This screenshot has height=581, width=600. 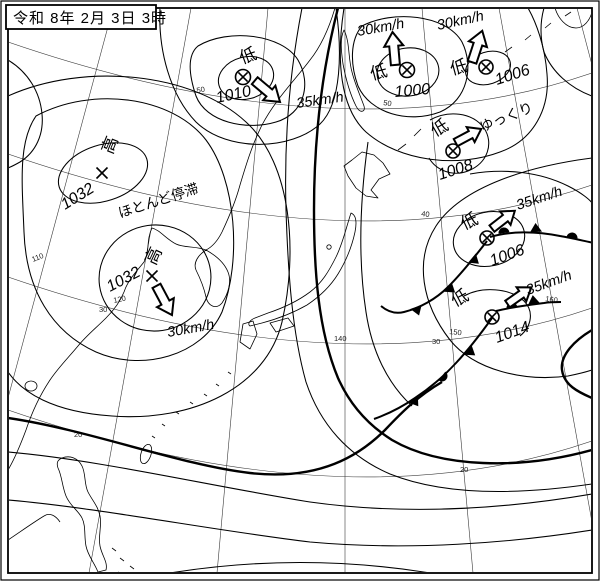 What do you see at coordinates (425, 214) in the screenshot?
I see `grid-label: 40` at bounding box center [425, 214].